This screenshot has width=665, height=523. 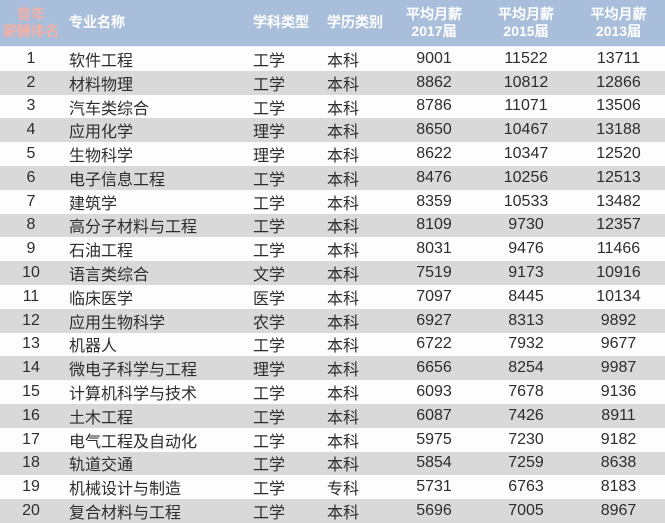 What do you see at coordinates (526, 511) in the screenshot?
I see `cell-salary-2015: 7005` at bounding box center [526, 511].